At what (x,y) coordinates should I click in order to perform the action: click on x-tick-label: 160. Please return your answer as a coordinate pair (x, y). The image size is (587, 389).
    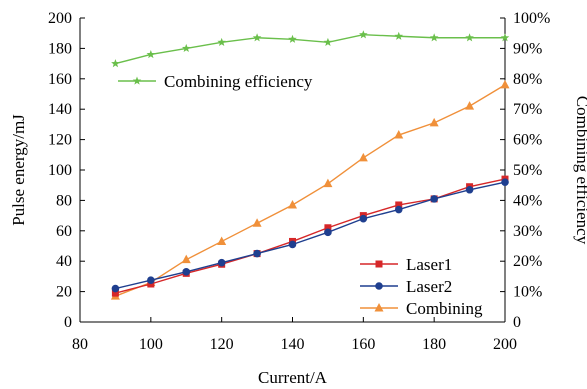
    Looking at the image, I should click on (363, 344).